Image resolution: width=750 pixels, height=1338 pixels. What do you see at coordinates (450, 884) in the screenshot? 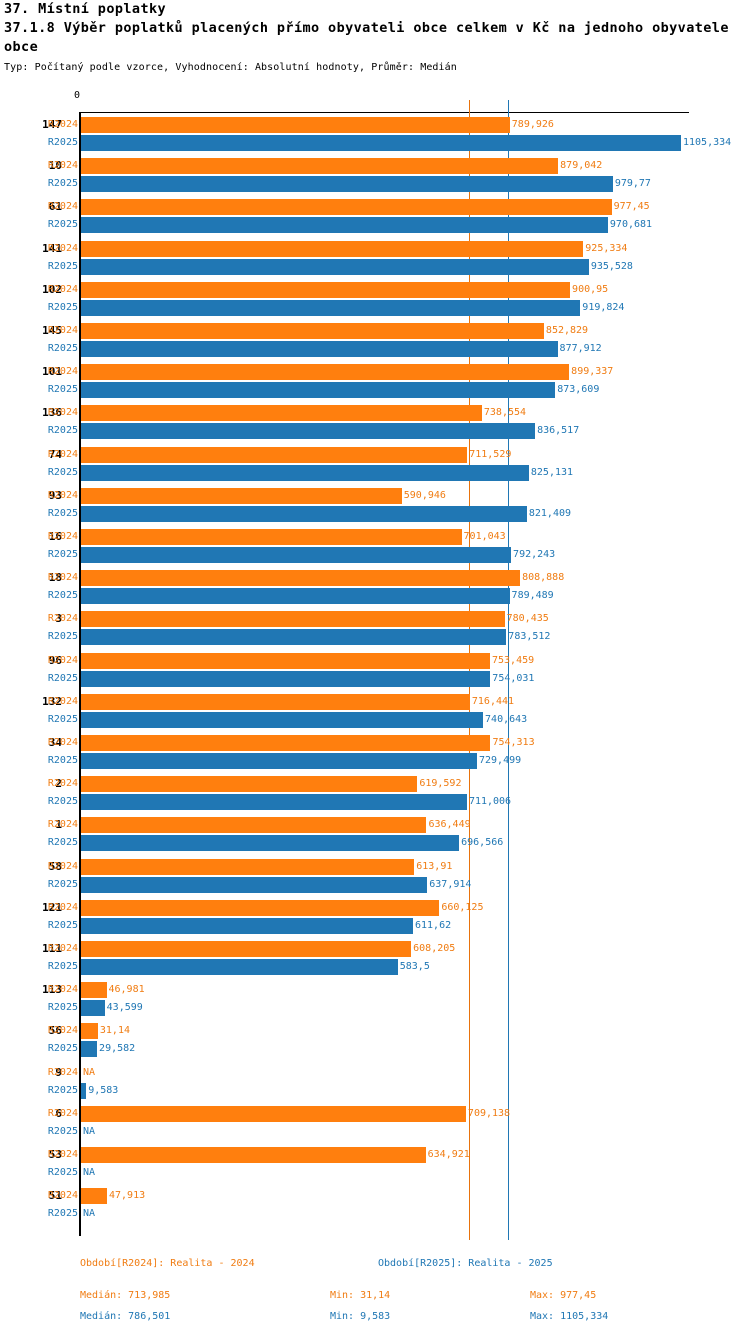
I see `bar-value-label: 637,914` at bounding box center [450, 884].